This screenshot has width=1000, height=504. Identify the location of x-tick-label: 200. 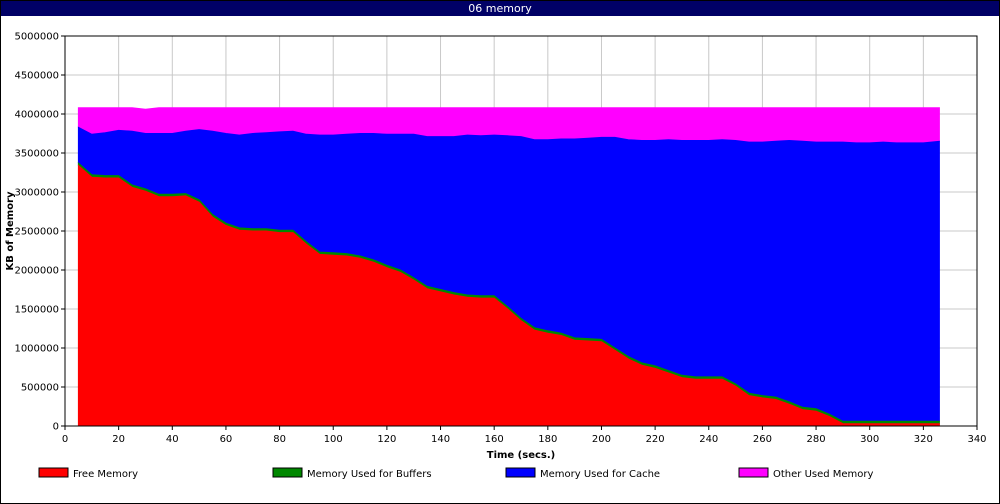
(601, 439).